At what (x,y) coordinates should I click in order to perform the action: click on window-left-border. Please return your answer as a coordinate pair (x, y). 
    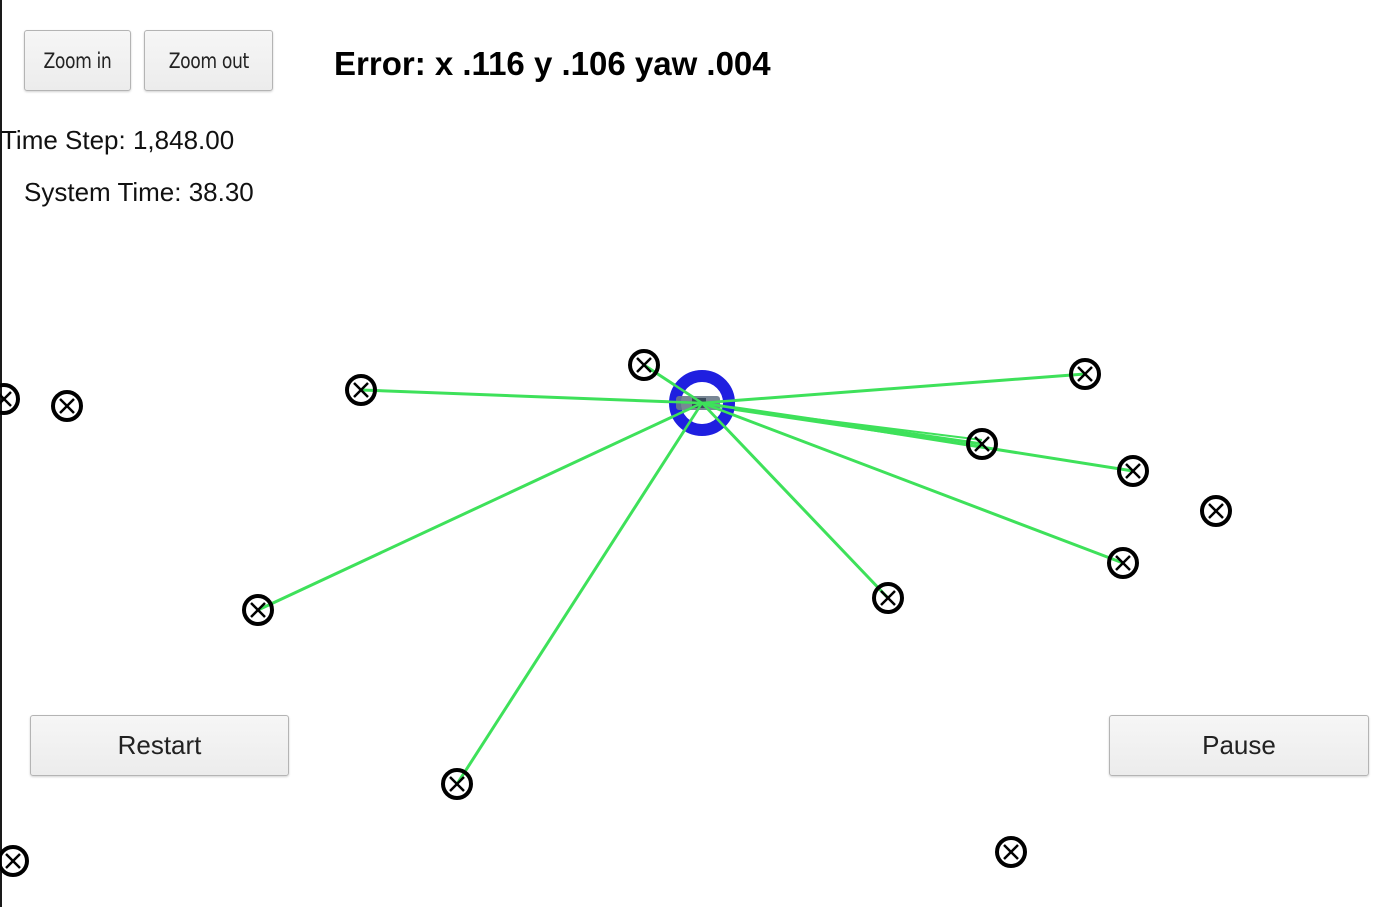
    Looking at the image, I should click on (1, 453).